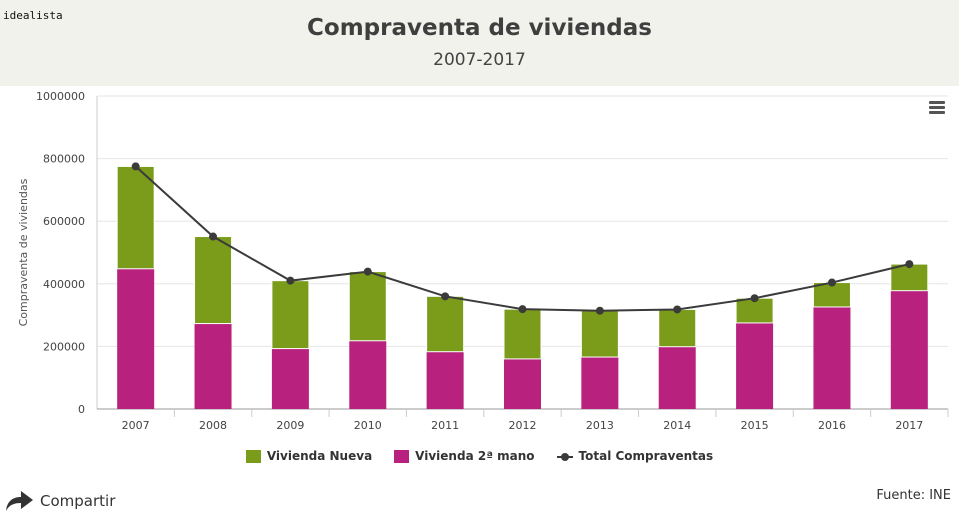 The height and width of the screenshot is (522, 959). Describe the element at coordinates (832, 425) in the screenshot. I see `x-tick-label: 2016` at that location.